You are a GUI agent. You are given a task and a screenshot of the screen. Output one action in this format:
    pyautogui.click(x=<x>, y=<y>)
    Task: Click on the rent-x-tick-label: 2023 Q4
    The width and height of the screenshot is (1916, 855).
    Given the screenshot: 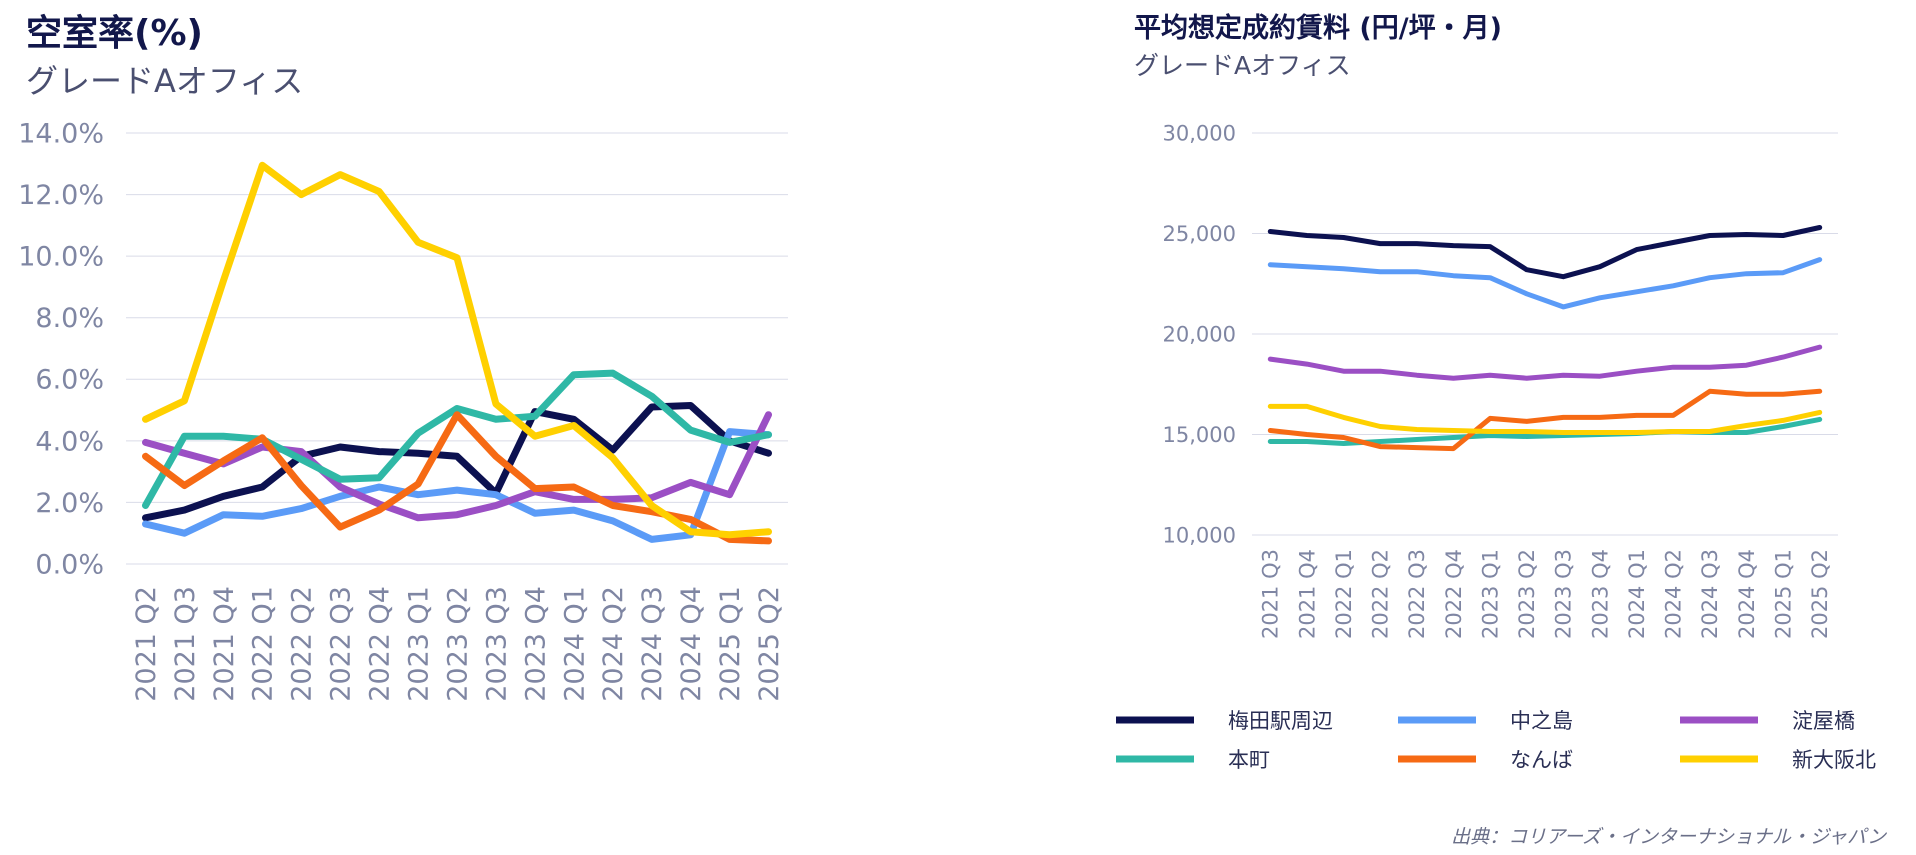 What is the action you would take?
    pyautogui.click(x=1600, y=594)
    